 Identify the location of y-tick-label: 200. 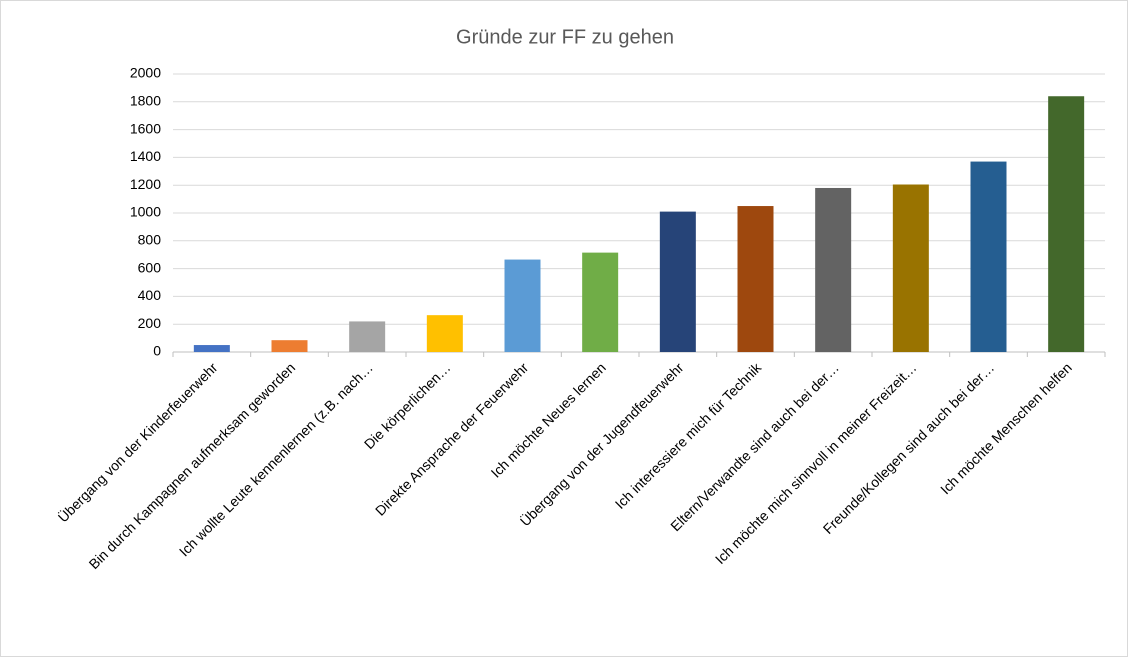
(150, 323).